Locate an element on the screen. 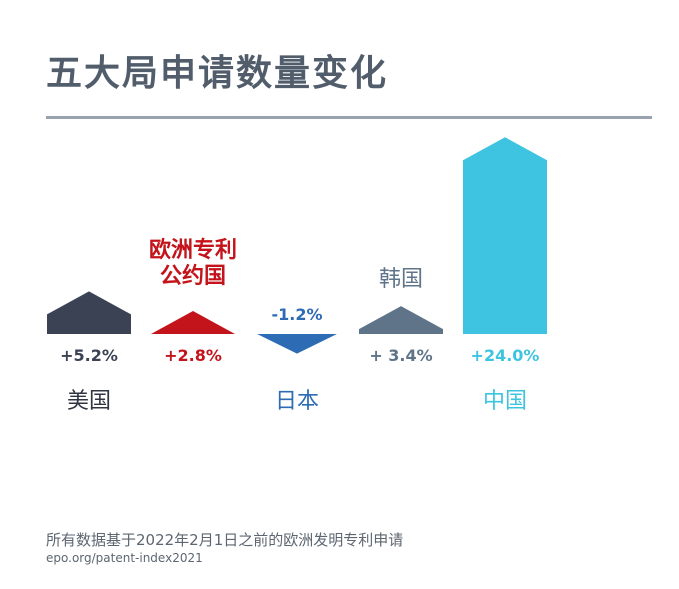 The height and width of the screenshot is (589, 679). source-url: epo.org/patent-index2021 is located at coordinates (124, 558).